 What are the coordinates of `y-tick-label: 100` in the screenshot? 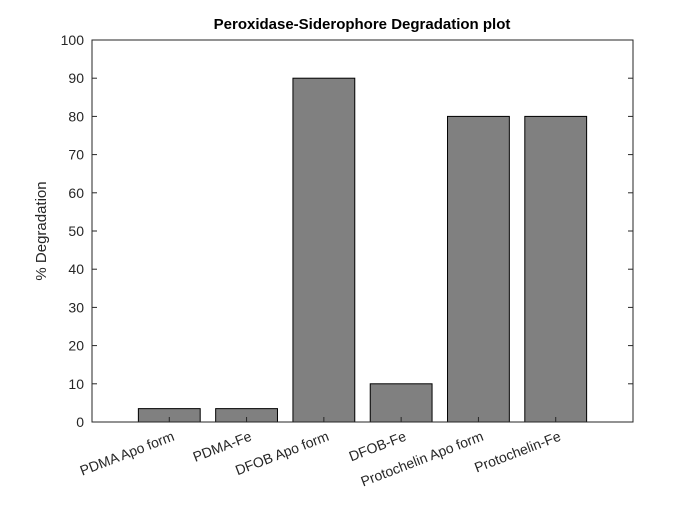 It's located at (73, 40).